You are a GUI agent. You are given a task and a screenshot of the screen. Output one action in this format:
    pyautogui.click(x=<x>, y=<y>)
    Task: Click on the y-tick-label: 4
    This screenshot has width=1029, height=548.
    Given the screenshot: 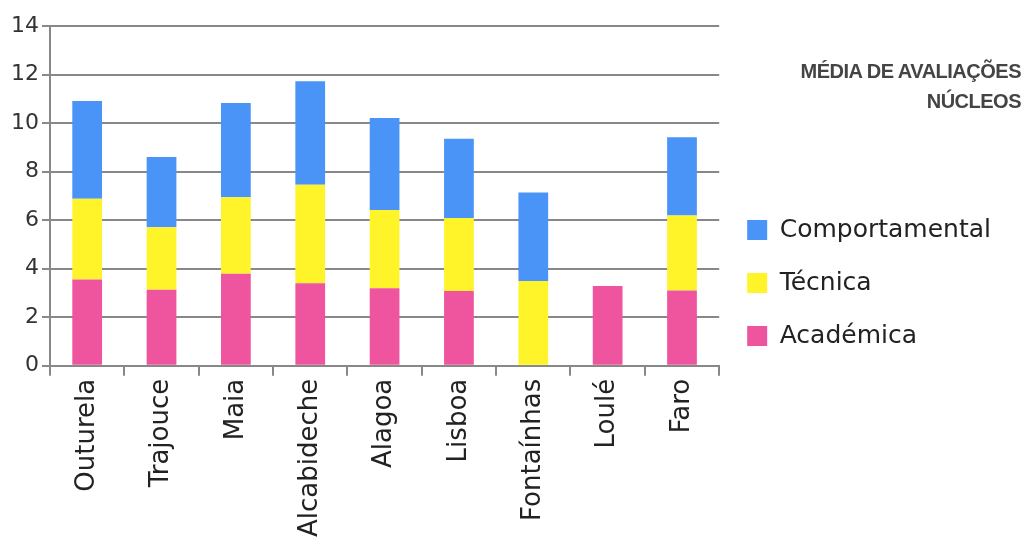 What is the action you would take?
    pyautogui.click(x=31, y=267)
    